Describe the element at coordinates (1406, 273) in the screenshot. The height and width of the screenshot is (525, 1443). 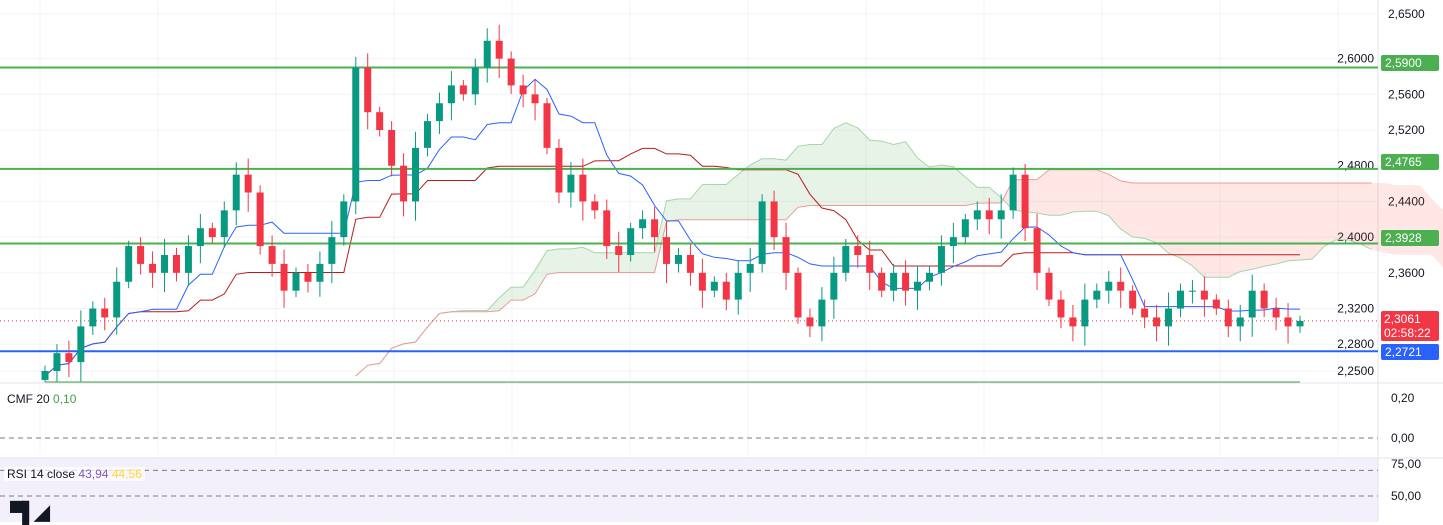
I see `price-tick: 2,3600` at that location.